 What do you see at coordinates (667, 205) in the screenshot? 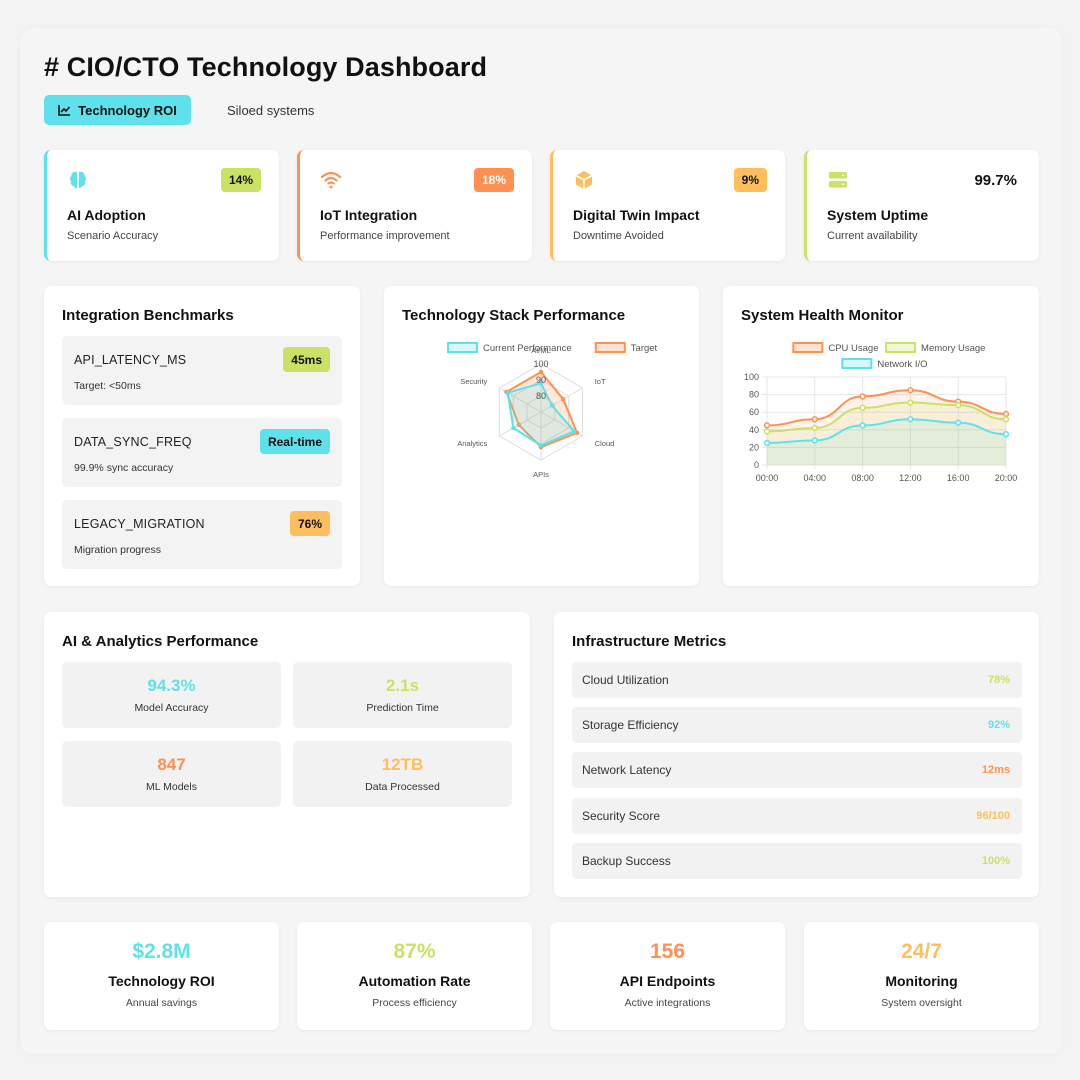
I see `kpi-card-digital-twin: 9% Digital Twin Impact Downtime Avoided` at bounding box center [667, 205].